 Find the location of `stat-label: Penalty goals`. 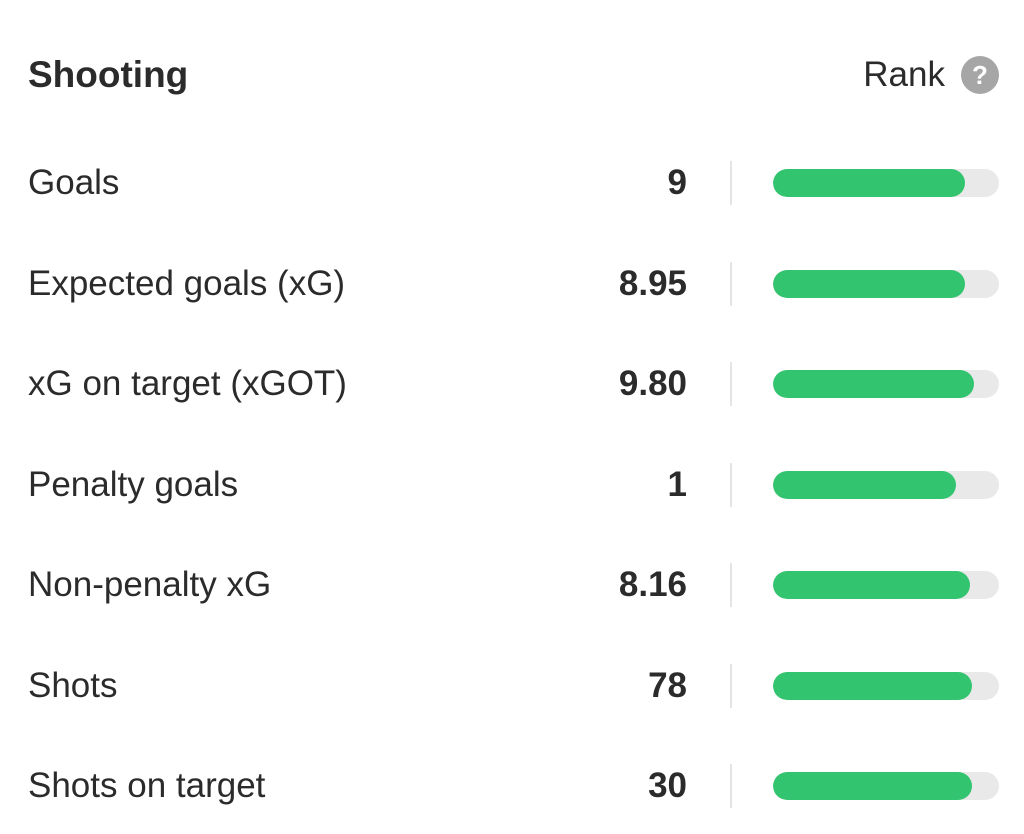

stat-label: Penalty goals is located at coordinates (133, 484).